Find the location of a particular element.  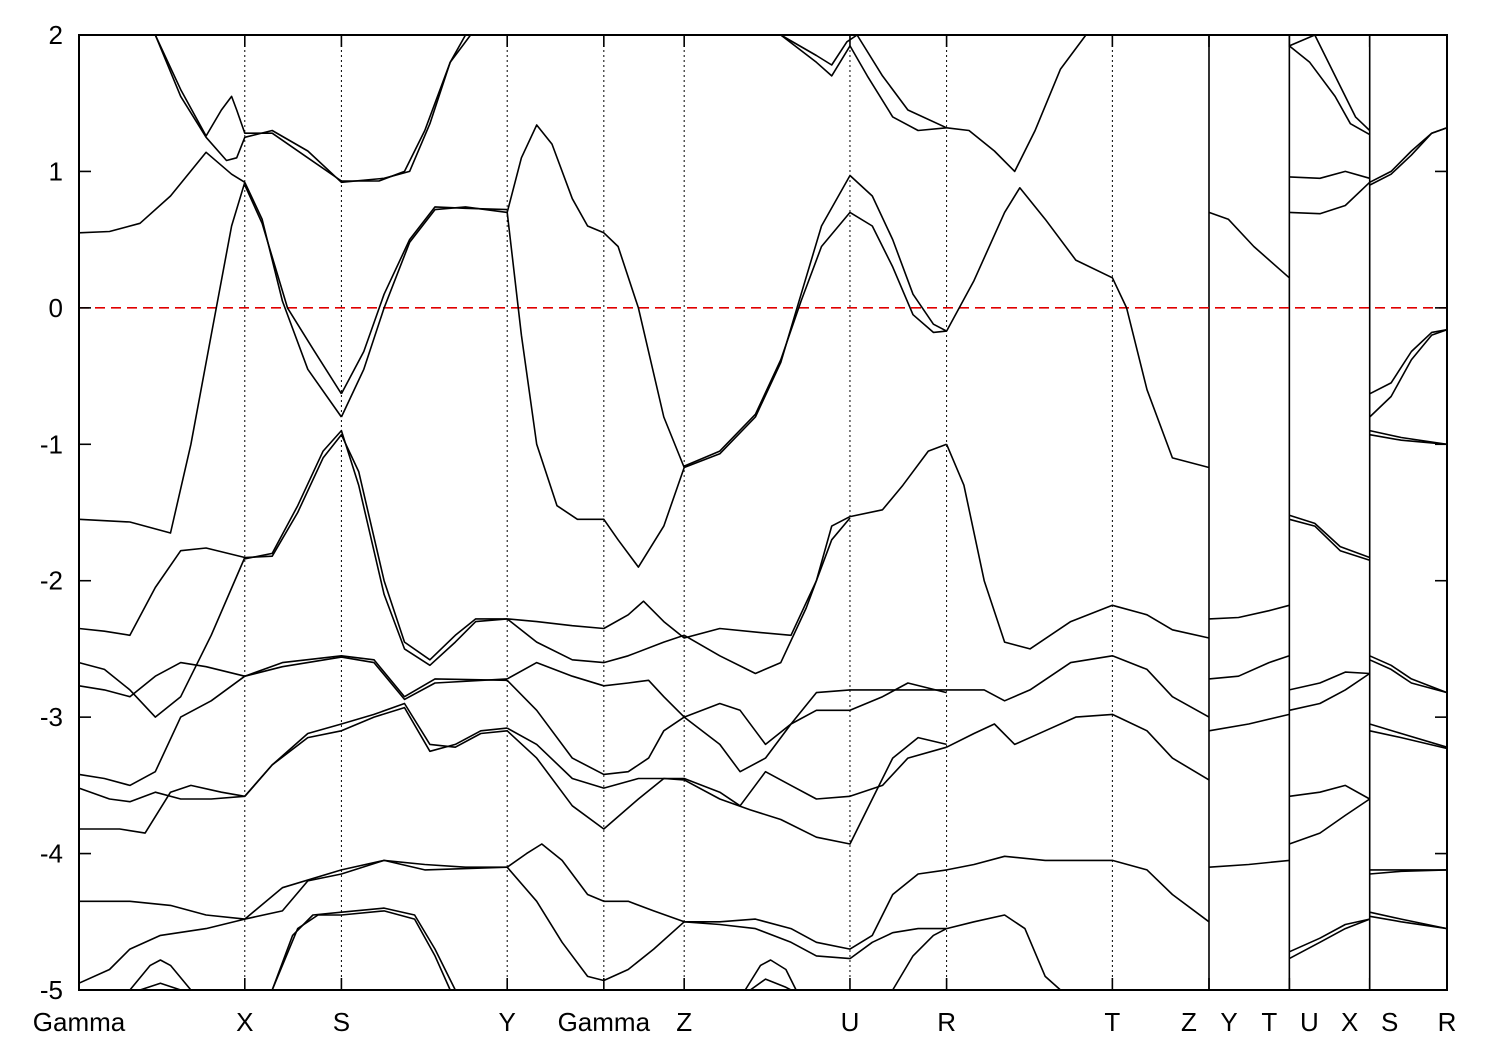

y-tick-label: 1 is located at coordinates (56, 171).